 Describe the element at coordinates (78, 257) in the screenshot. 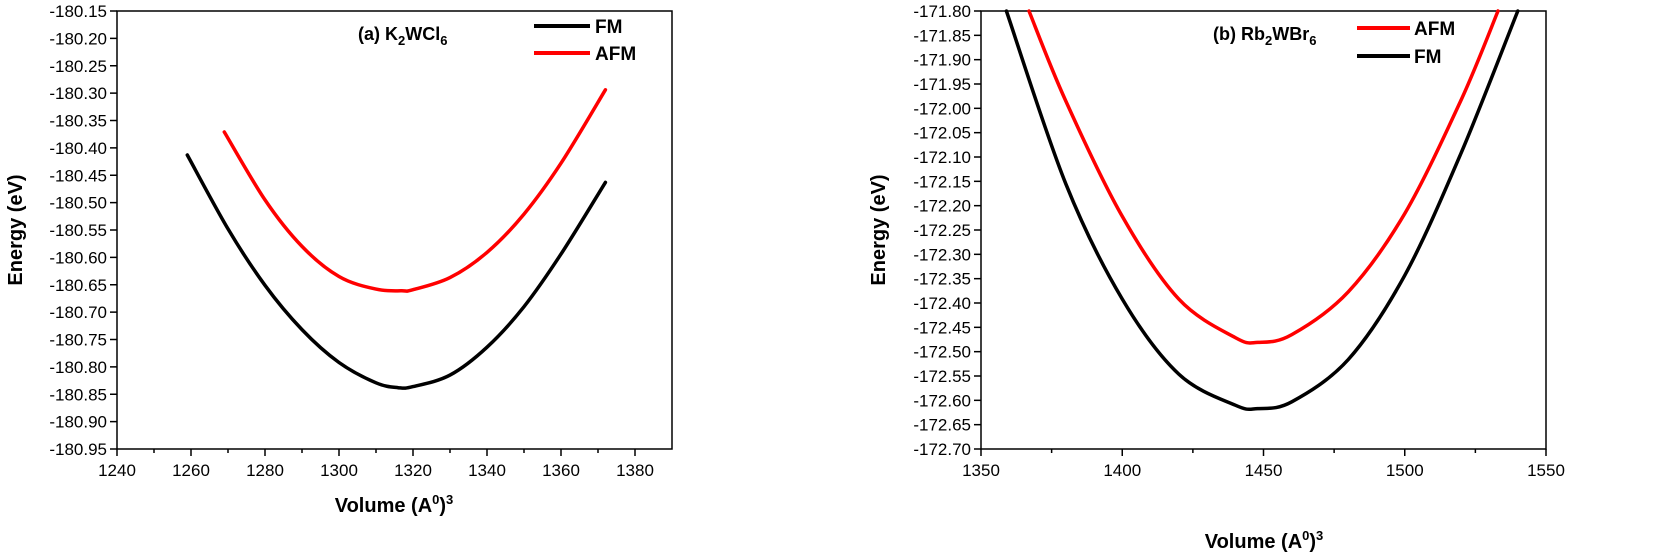

I see `y-tick-label: -180.60` at that location.